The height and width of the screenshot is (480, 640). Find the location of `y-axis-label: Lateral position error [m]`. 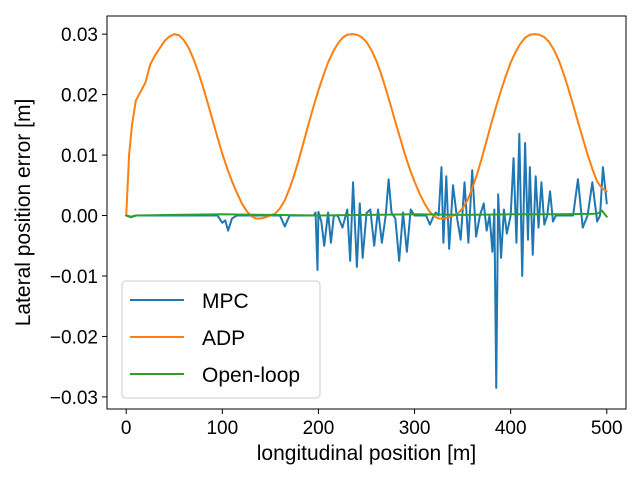

y-axis-label: Lateral position error [m] is located at coordinates (23, 213).